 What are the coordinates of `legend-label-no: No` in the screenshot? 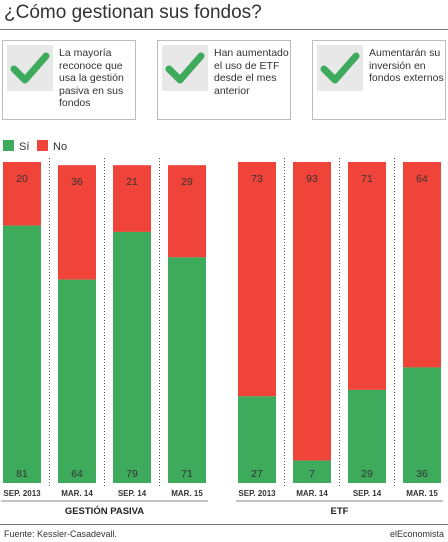 It's located at (60, 147).